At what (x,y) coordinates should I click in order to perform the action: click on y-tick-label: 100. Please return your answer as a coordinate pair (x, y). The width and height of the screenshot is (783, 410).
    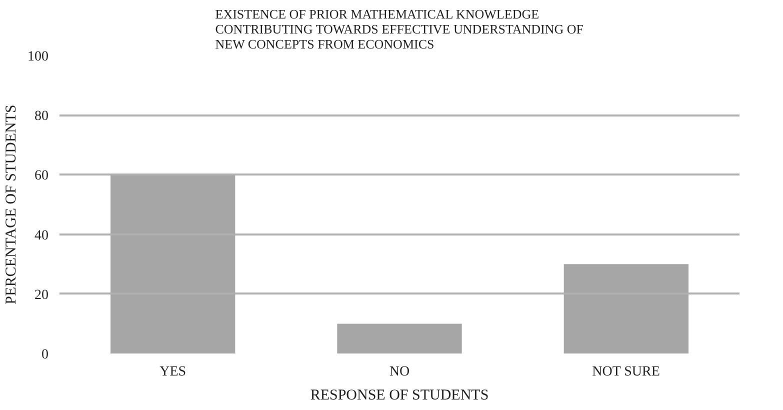
    Looking at the image, I should click on (38, 57).